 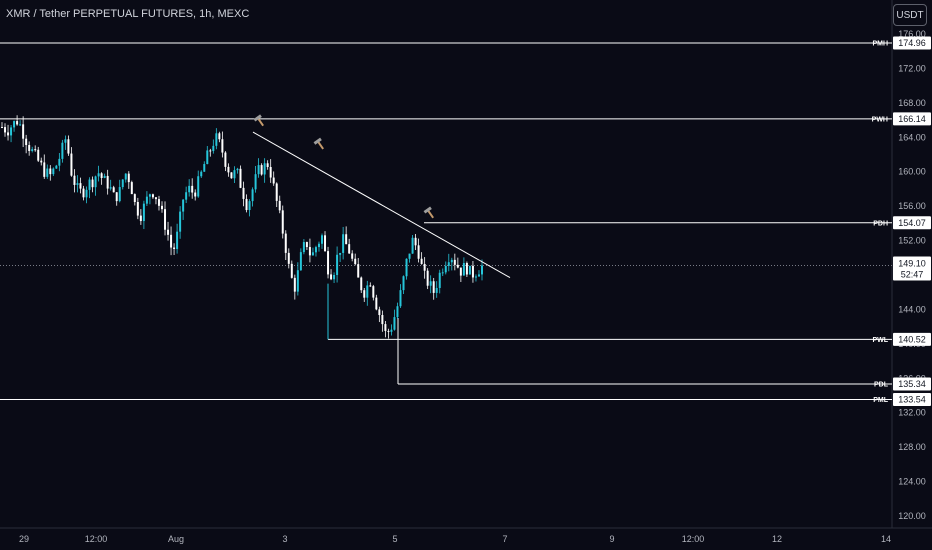 I want to click on x-tick-label: 9, so click(x=611, y=539).